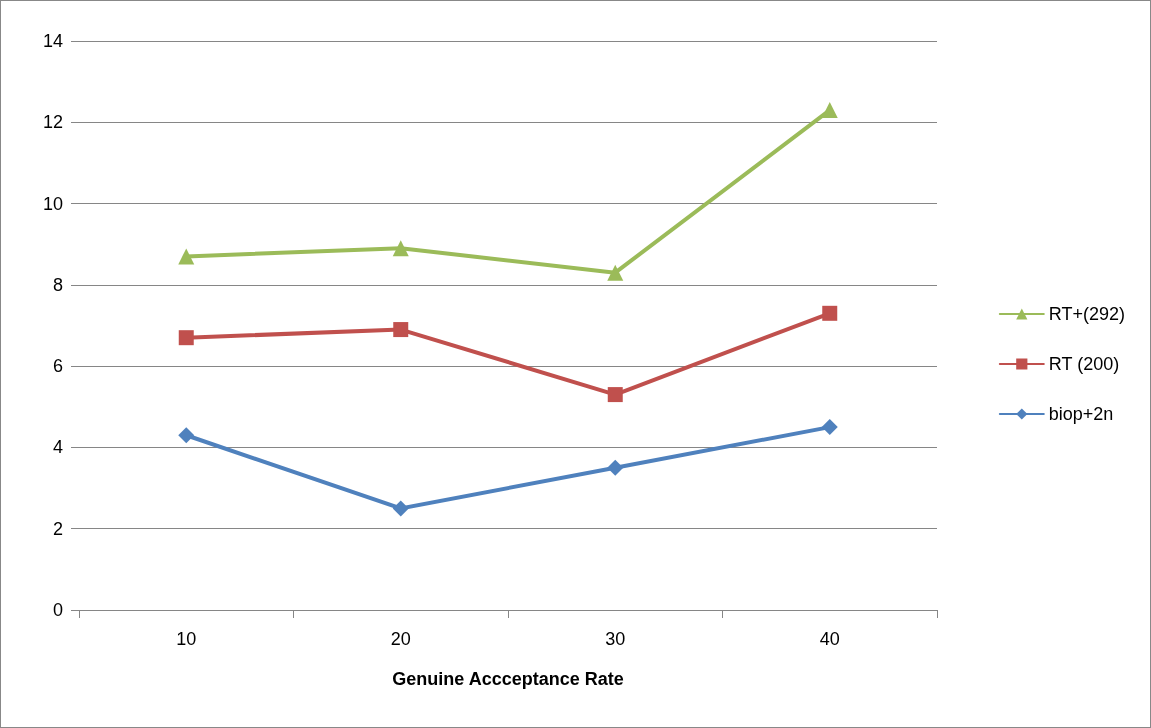 The width and height of the screenshot is (1151, 728). What do you see at coordinates (52, 203) in the screenshot?
I see `y-tick-label: 10` at bounding box center [52, 203].